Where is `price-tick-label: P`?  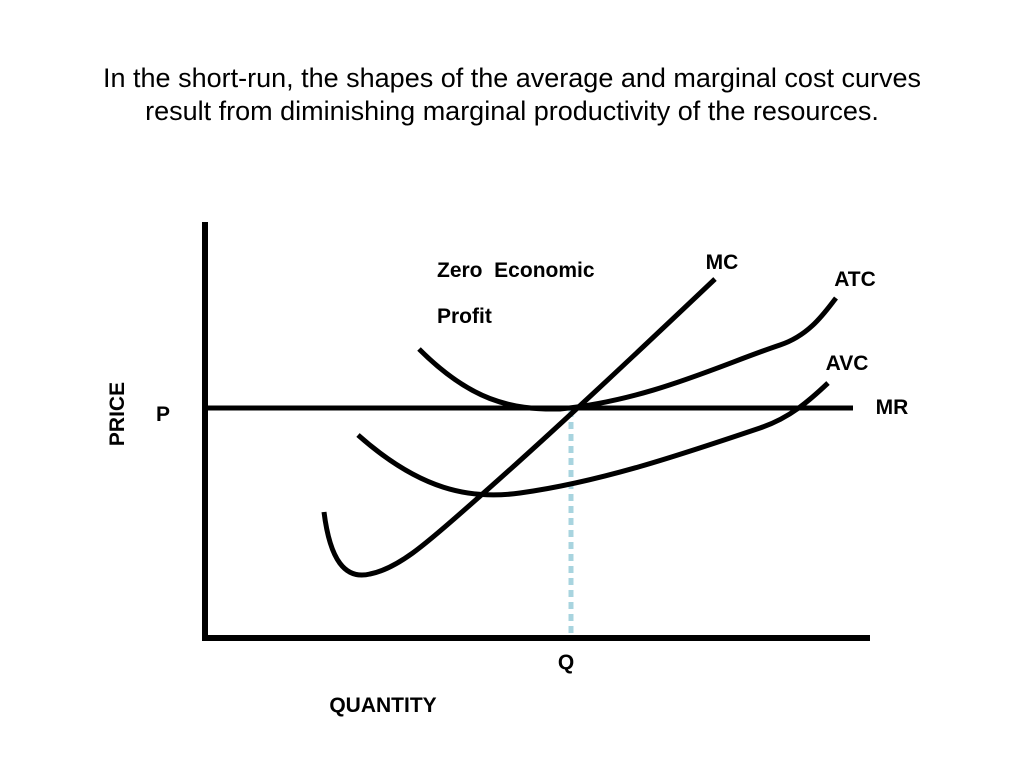
price-tick-label: P is located at coordinates (163, 414).